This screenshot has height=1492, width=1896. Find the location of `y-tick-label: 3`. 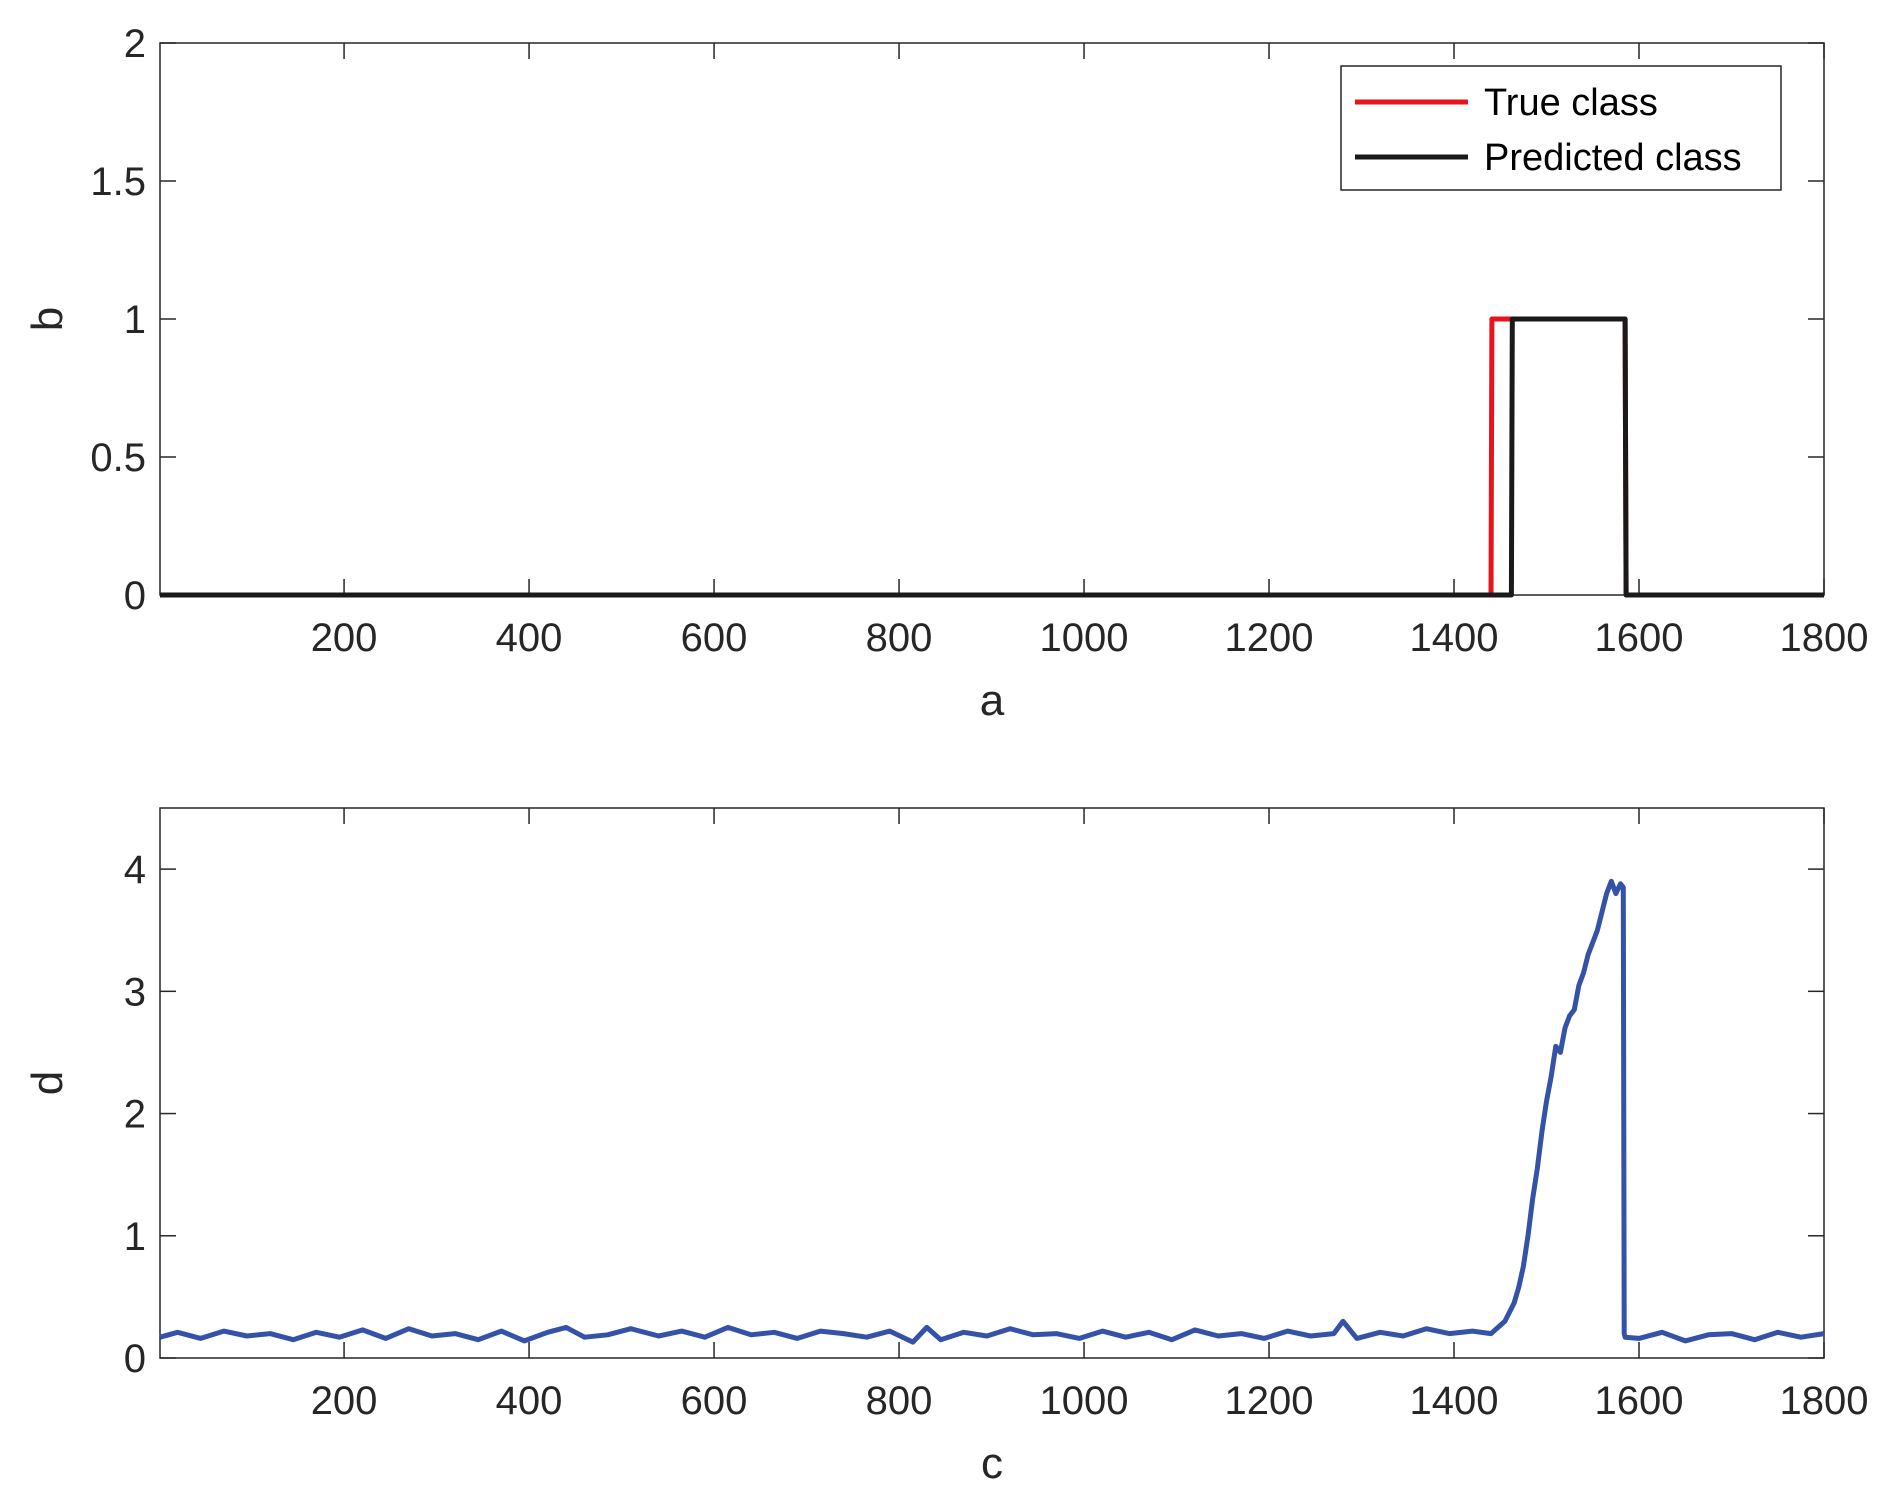

y-tick-label: 3 is located at coordinates (135, 992).